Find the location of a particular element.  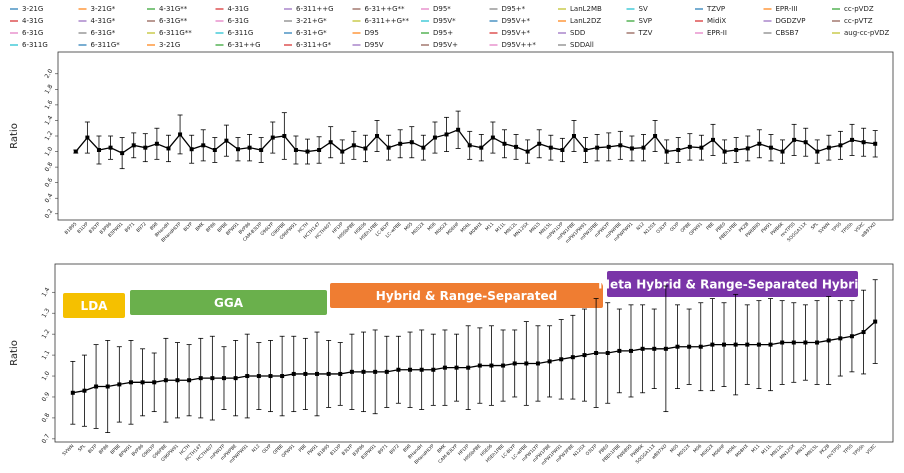

y-tick-label: 1.0 is located at coordinates (49, 152).